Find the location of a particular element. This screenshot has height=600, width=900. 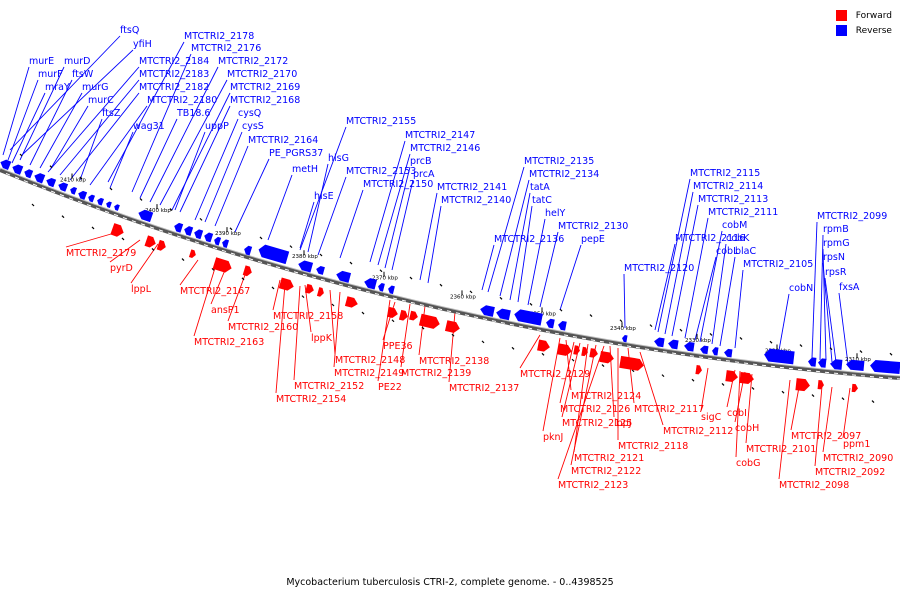

gene-label-mtctri2-2118: MTCTRI2_2118 is located at coordinates (653, 446).